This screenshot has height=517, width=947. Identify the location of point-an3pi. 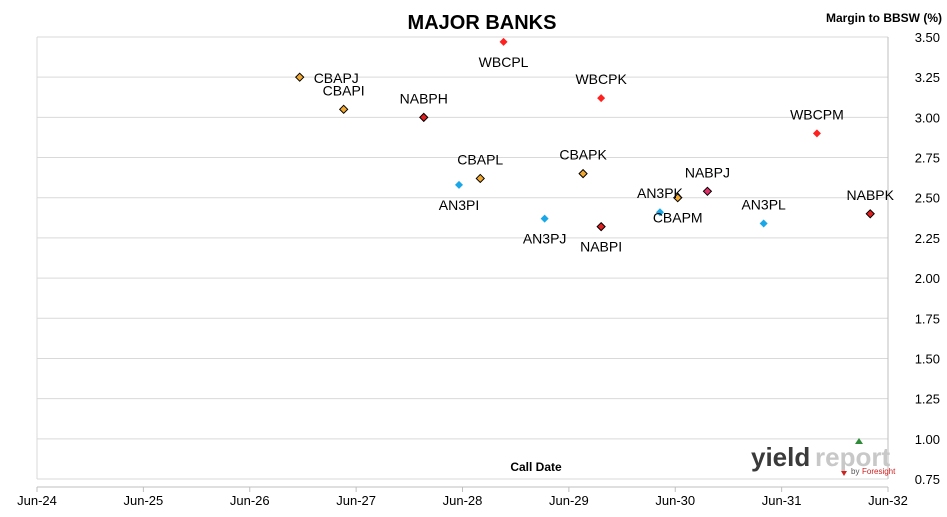
(459, 184).